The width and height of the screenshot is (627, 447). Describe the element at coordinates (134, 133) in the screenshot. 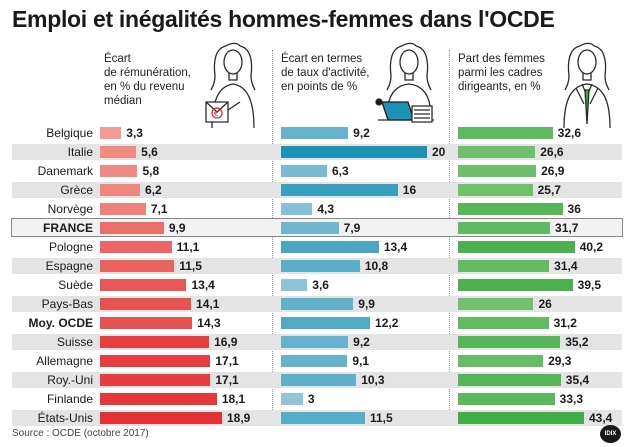

I see `data-label-series-1: 3,3` at that location.